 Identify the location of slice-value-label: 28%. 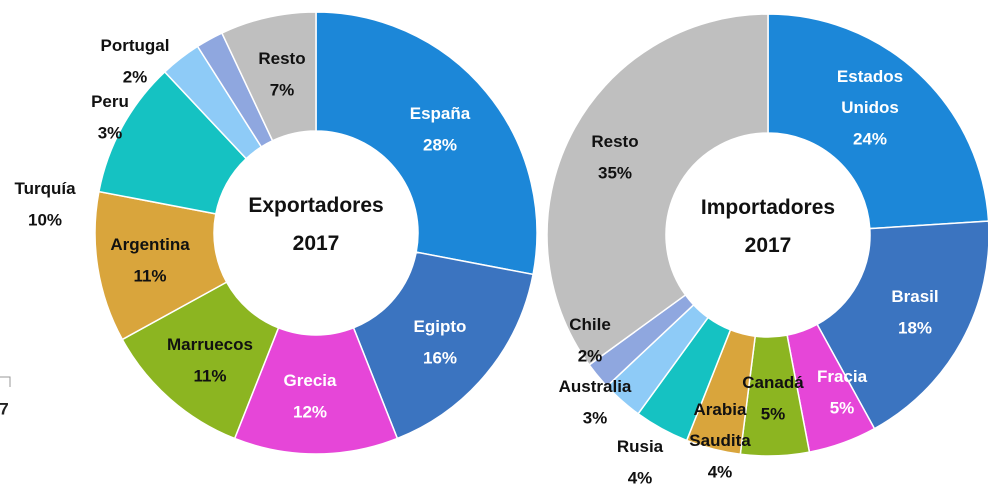
(440, 144).